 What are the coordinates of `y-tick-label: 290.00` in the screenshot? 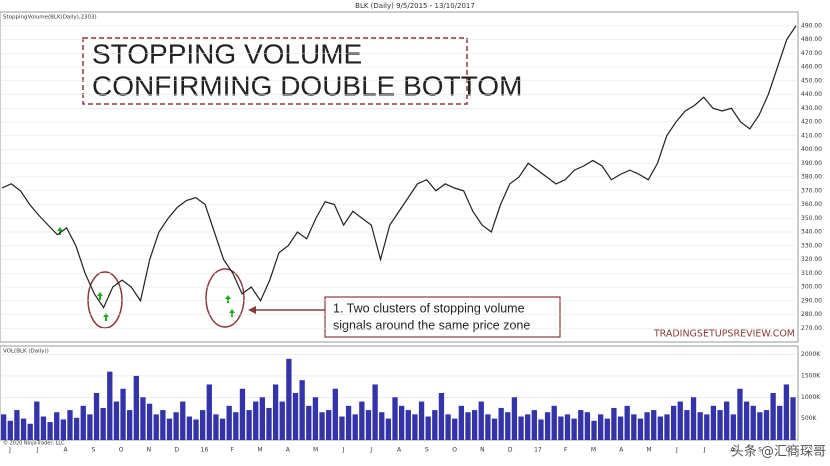 It's located at (811, 300).